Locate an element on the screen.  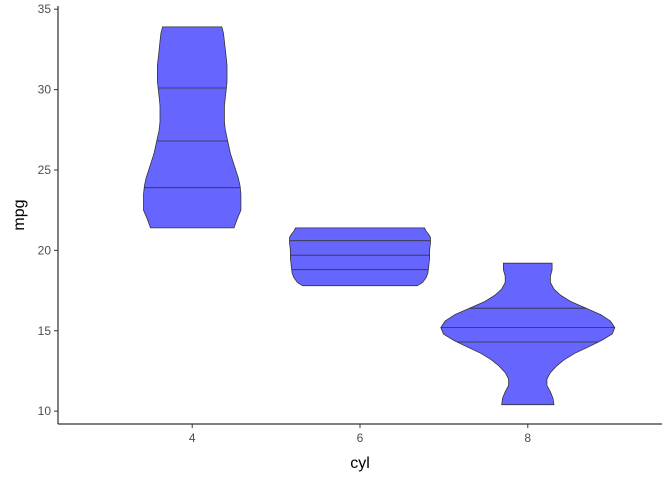
x-axis-title: cyl is located at coordinates (360, 463).